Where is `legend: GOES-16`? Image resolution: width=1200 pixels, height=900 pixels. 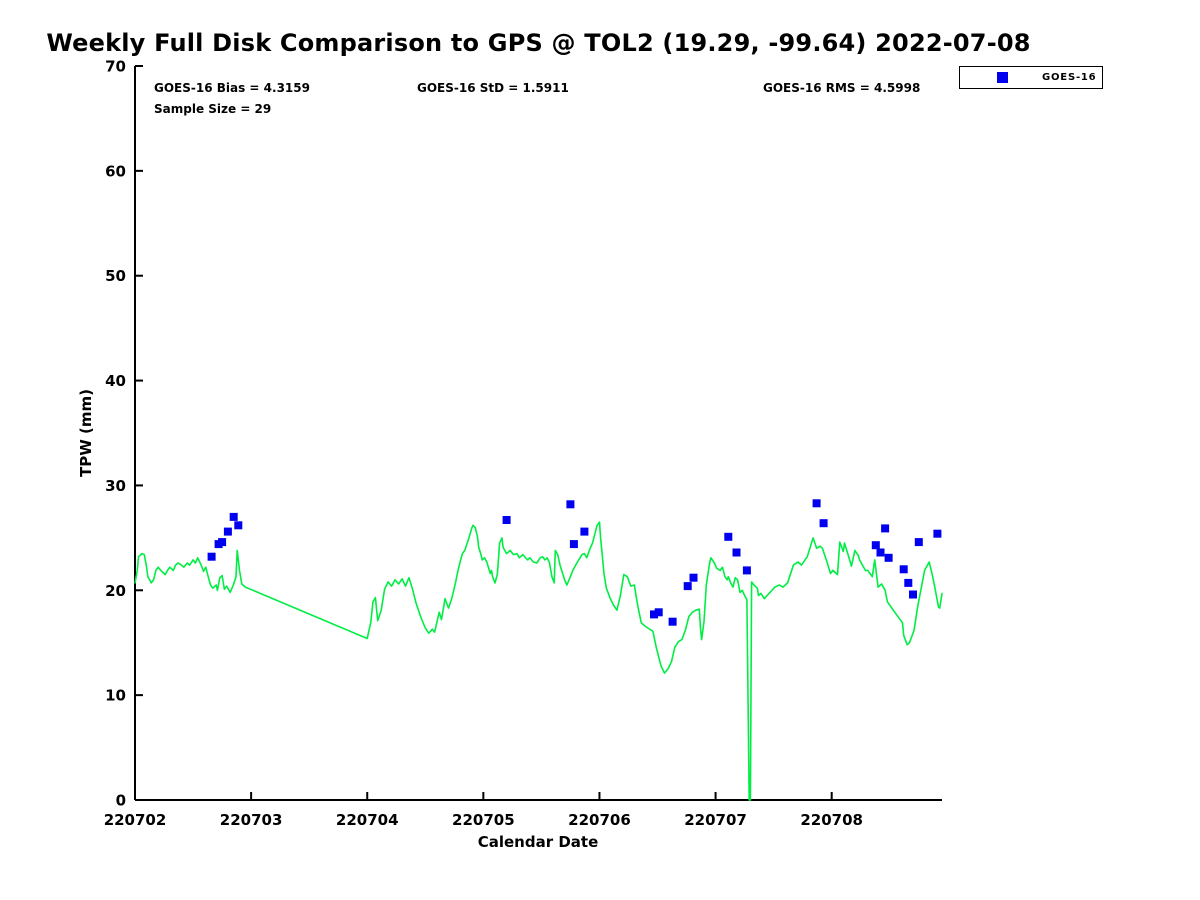 legend: GOES-16 is located at coordinates (1031, 77).